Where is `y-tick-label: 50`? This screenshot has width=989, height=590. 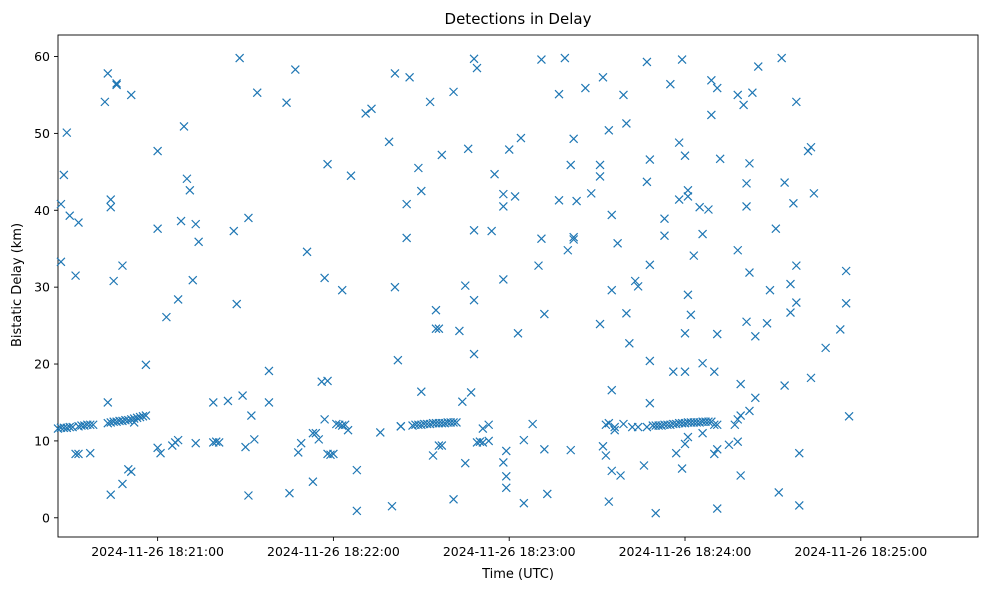 y-tick-label: 50 is located at coordinates (42, 133).